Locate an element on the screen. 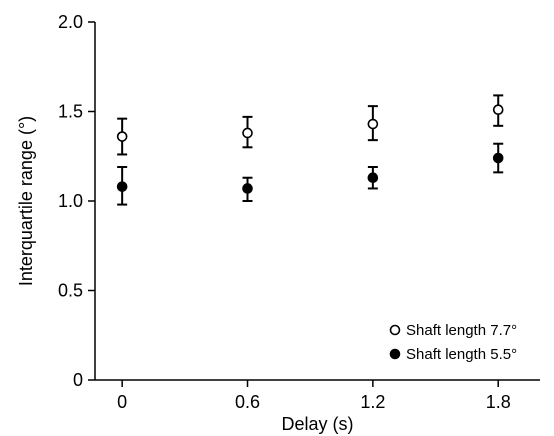 The height and width of the screenshot is (436, 554). x-tick-label: 1.2 is located at coordinates (372, 402).